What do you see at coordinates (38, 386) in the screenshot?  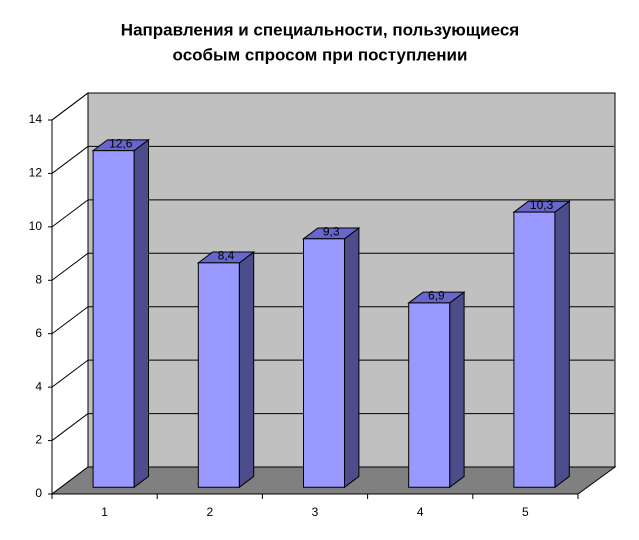 I see `y-tick-label: 4` at bounding box center [38, 386].